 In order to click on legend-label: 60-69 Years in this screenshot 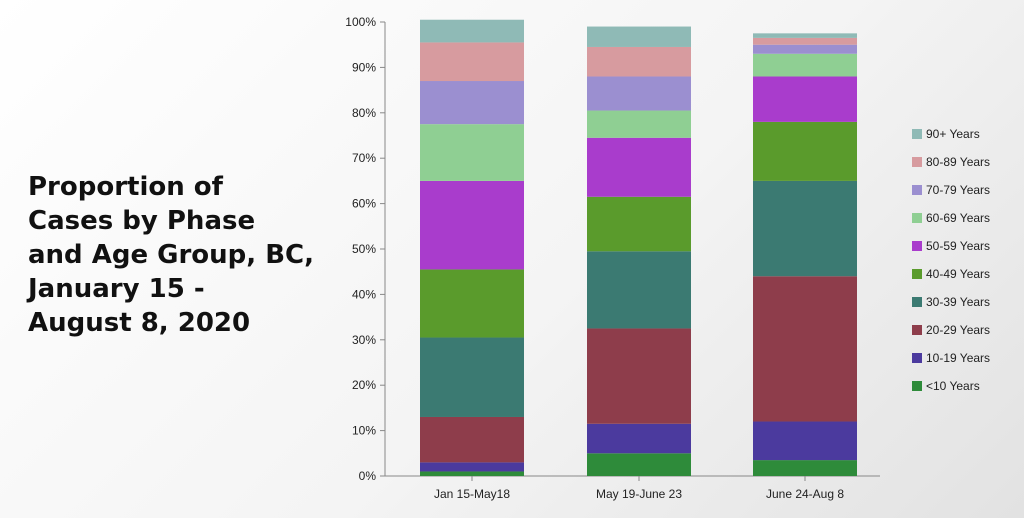, I will do `click(958, 218)`.